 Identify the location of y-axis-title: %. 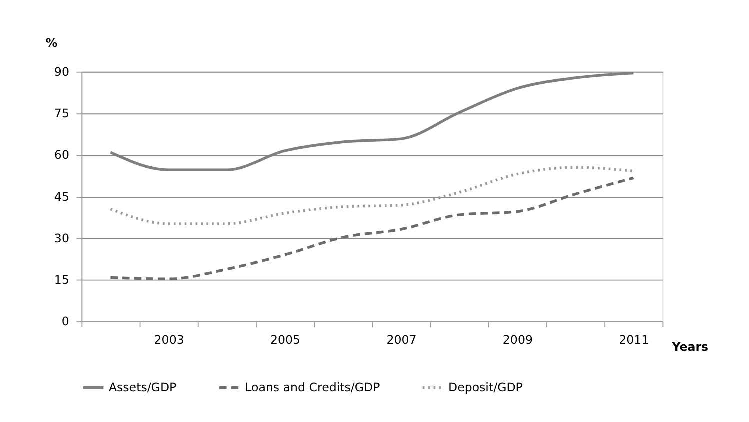
(52, 43).